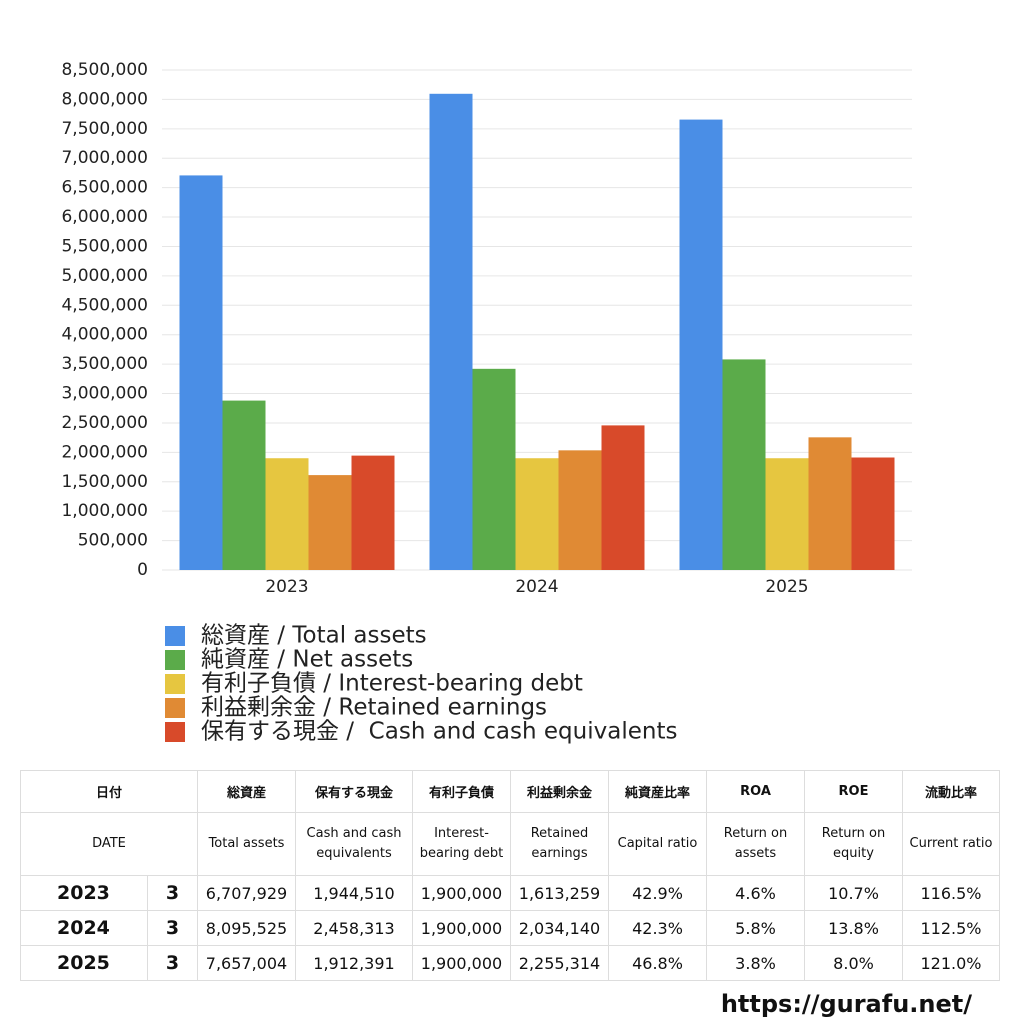  What do you see at coordinates (755, 893) in the screenshot?
I see `table-cell: 4.6%` at bounding box center [755, 893].